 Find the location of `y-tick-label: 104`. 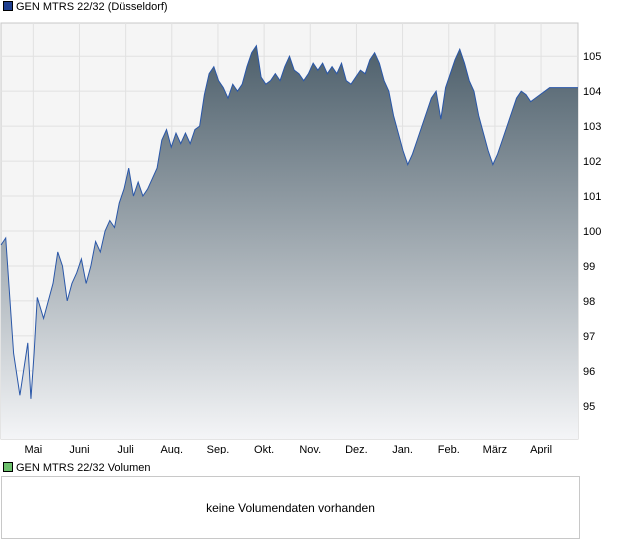

y-tick-label: 104 is located at coordinates (592, 92).